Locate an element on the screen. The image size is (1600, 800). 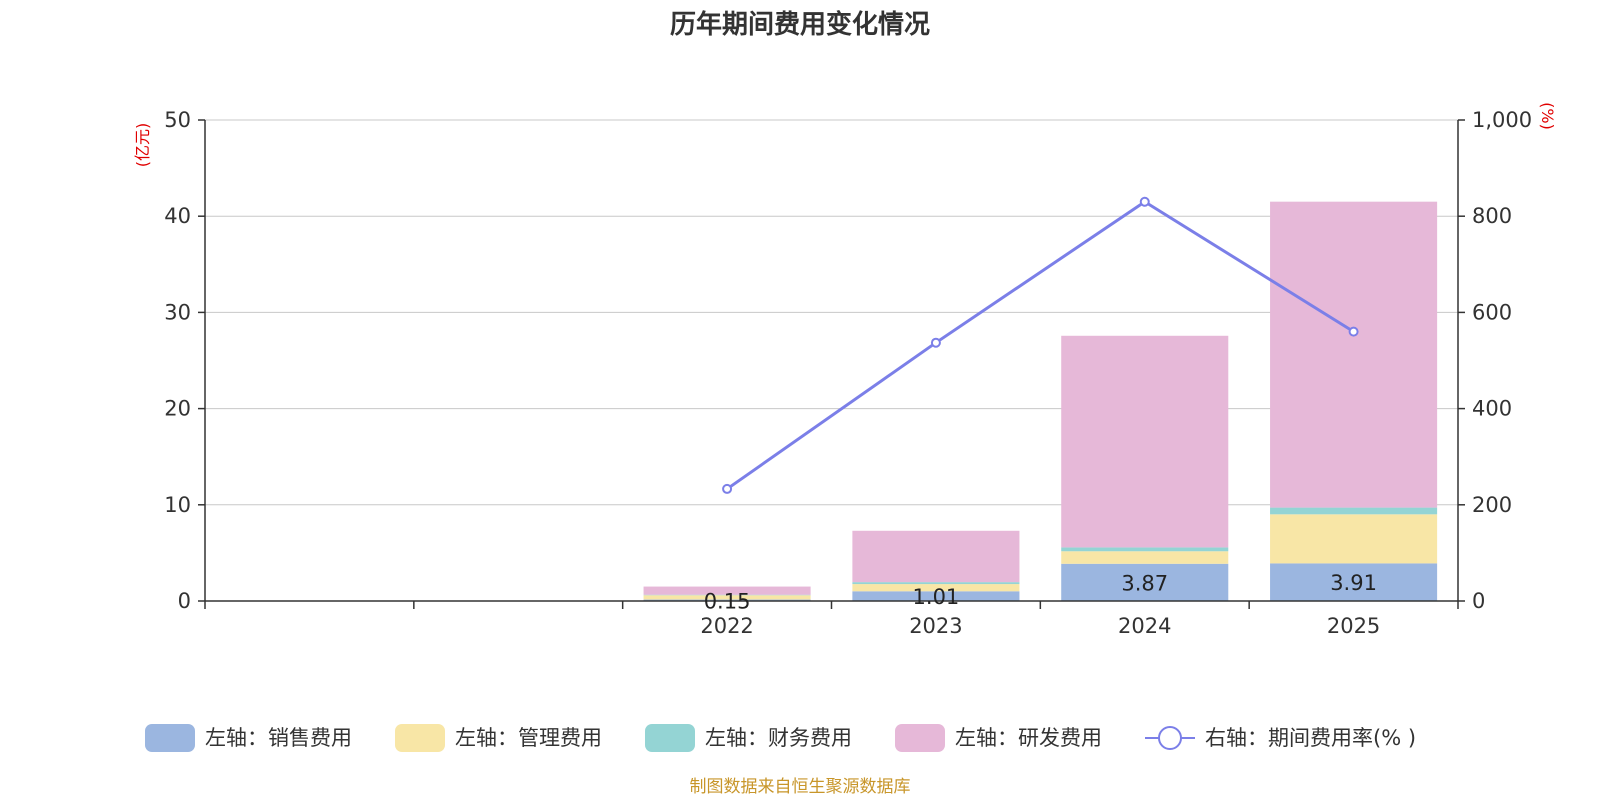
right-axis-tick-label: 0 is located at coordinates (1478, 601).